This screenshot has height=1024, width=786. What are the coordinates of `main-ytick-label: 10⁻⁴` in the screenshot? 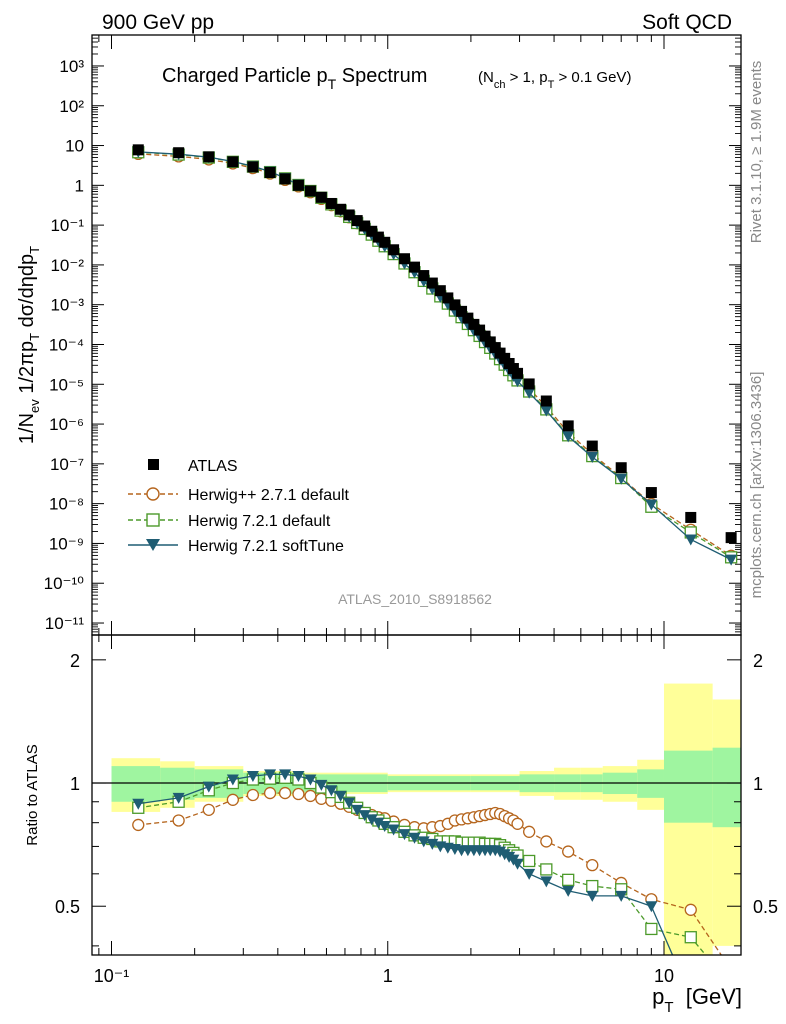 It's located at (66, 344).